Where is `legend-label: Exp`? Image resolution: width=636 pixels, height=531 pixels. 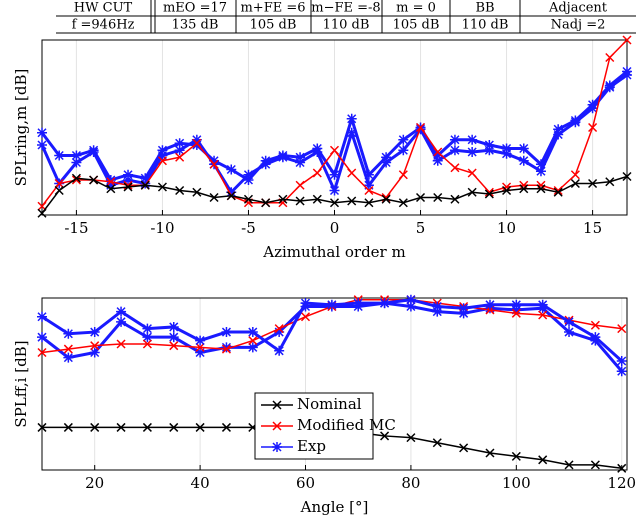 legend-label: Exp is located at coordinates (311, 446).